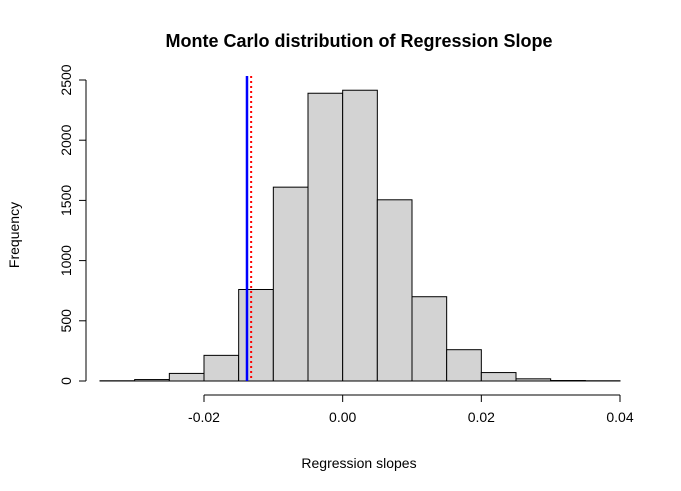 The height and width of the screenshot is (491, 681). Describe the element at coordinates (14, 235) in the screenshot. I see `y-axis-label: Frequency` at that location.